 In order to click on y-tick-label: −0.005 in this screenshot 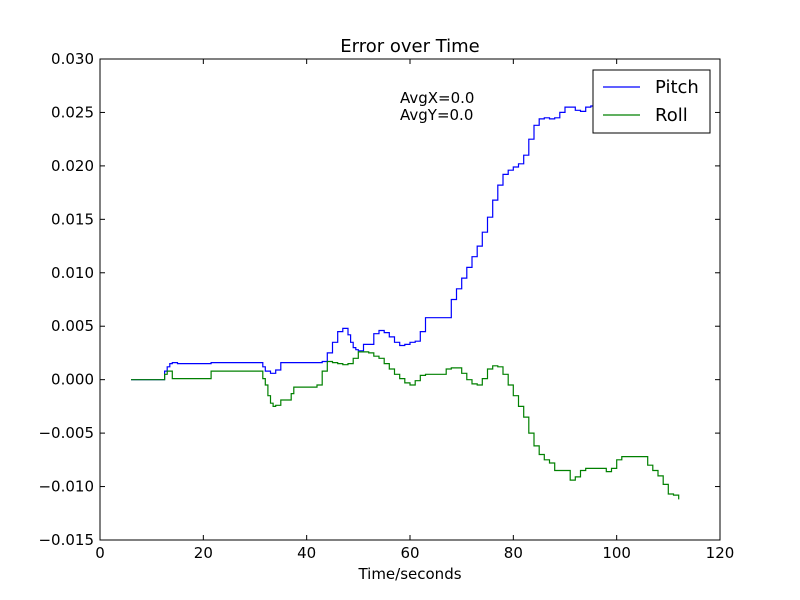, I will do `click(66, 433)`.